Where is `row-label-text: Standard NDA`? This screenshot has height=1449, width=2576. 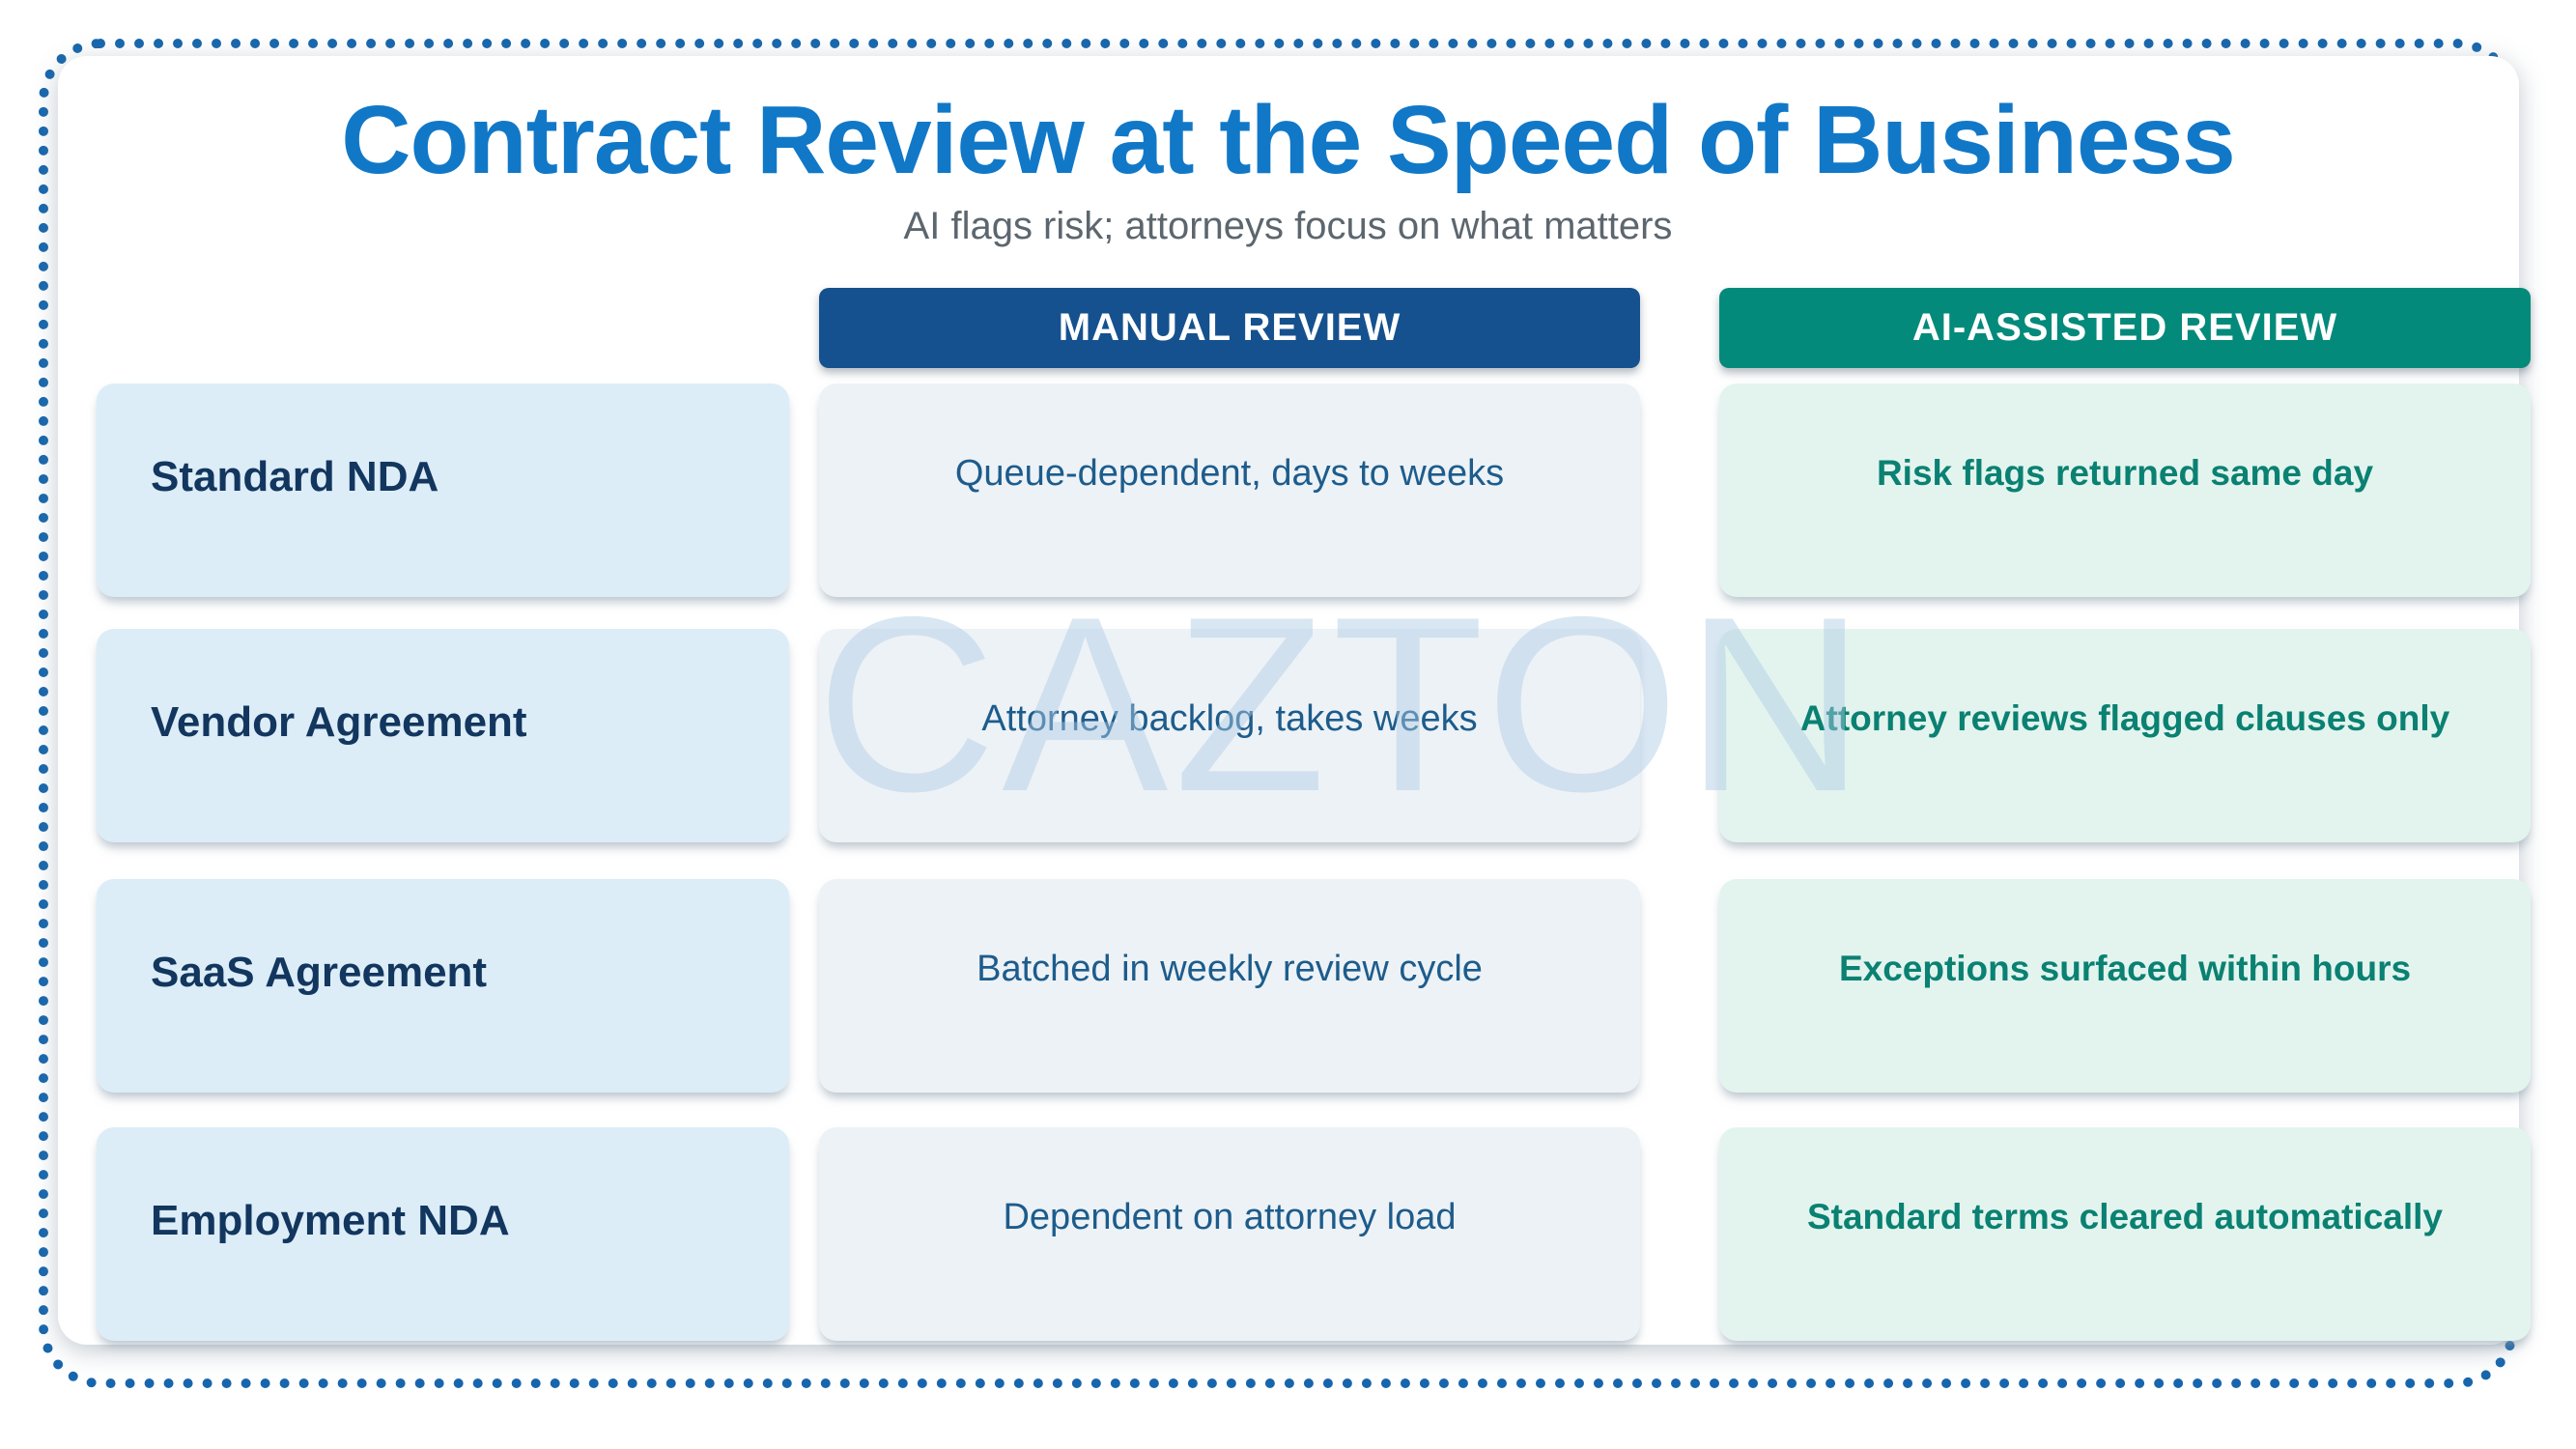
row-label-text: Standard NDA is located at coordinates (295, 476).